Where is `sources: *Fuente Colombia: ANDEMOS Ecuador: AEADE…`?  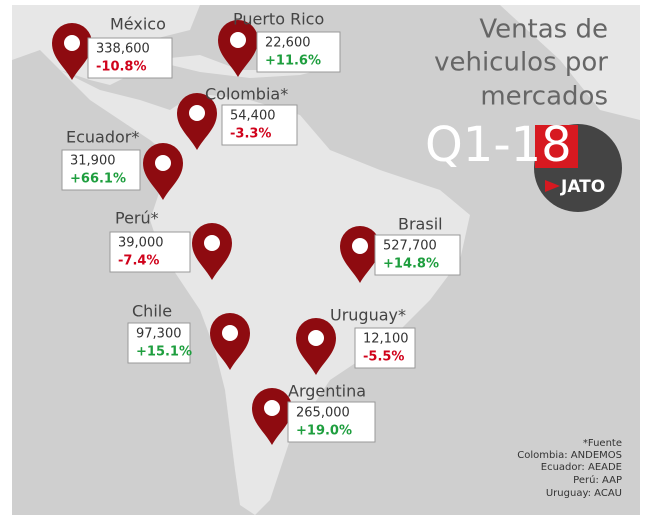
sources: *Fuente Colombia: ANDEMOS Ecuador: AEADE… is located at coordinates (569, 468).